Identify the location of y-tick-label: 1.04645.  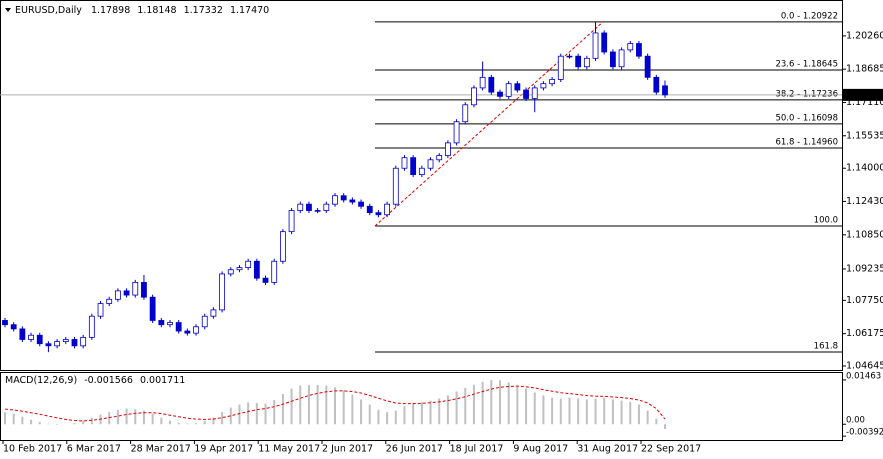
(864, 366).